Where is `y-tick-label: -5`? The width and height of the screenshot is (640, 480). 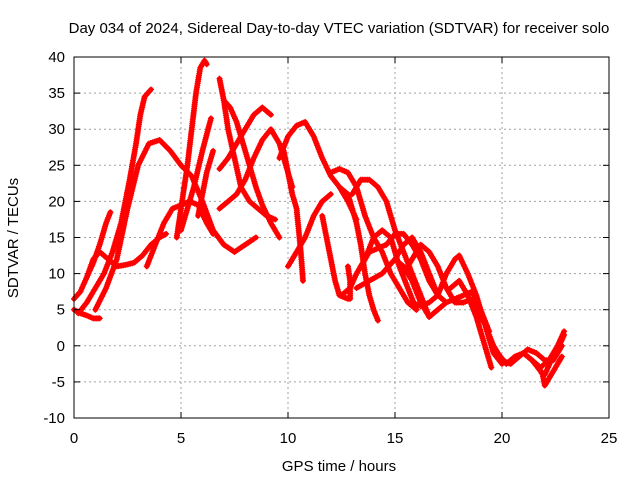 y-tick-label: -5 is located at coordinates (58, 382).